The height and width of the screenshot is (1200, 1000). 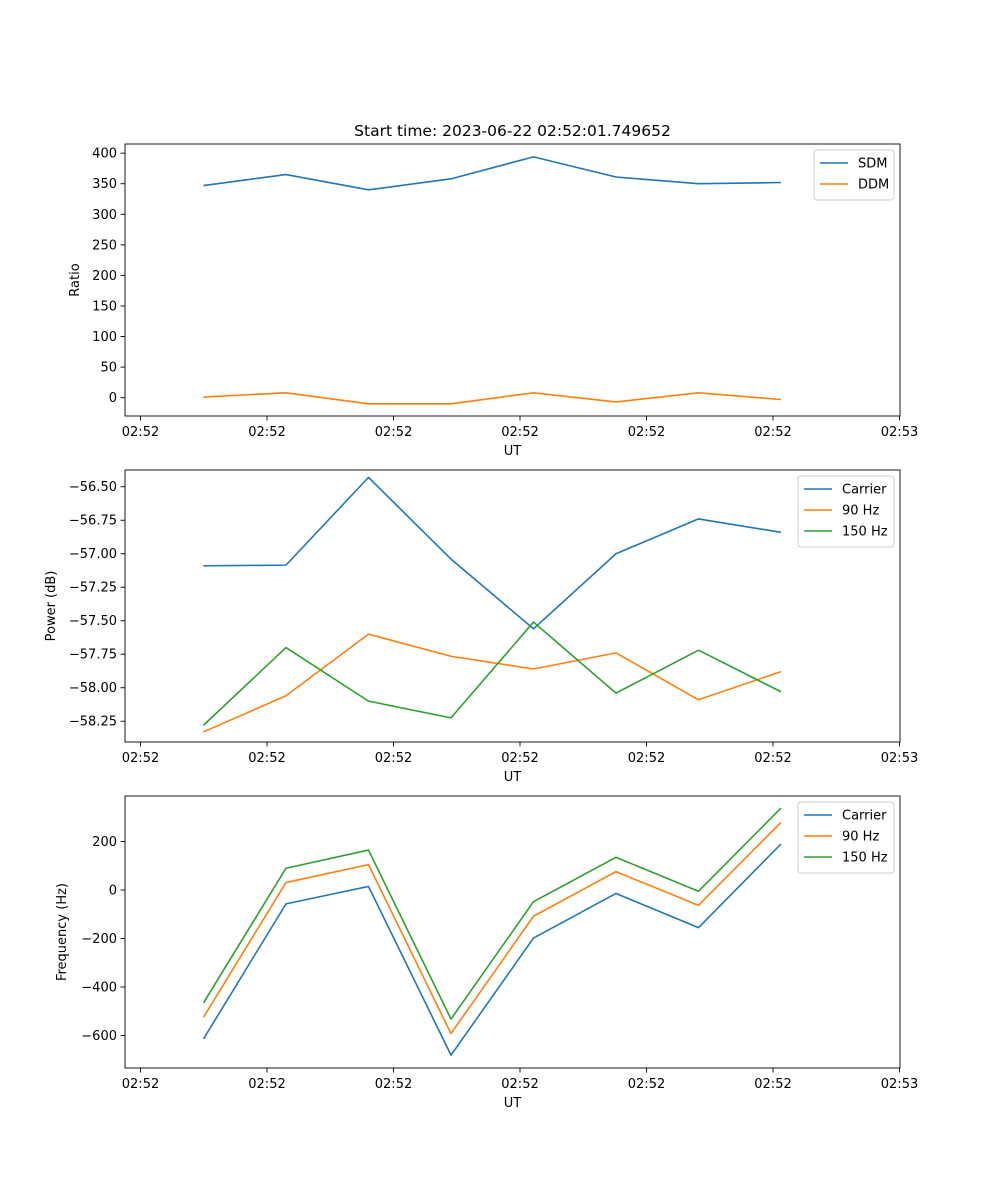 I want to click on y-tick-label: −200, so click(x=99, y=939).